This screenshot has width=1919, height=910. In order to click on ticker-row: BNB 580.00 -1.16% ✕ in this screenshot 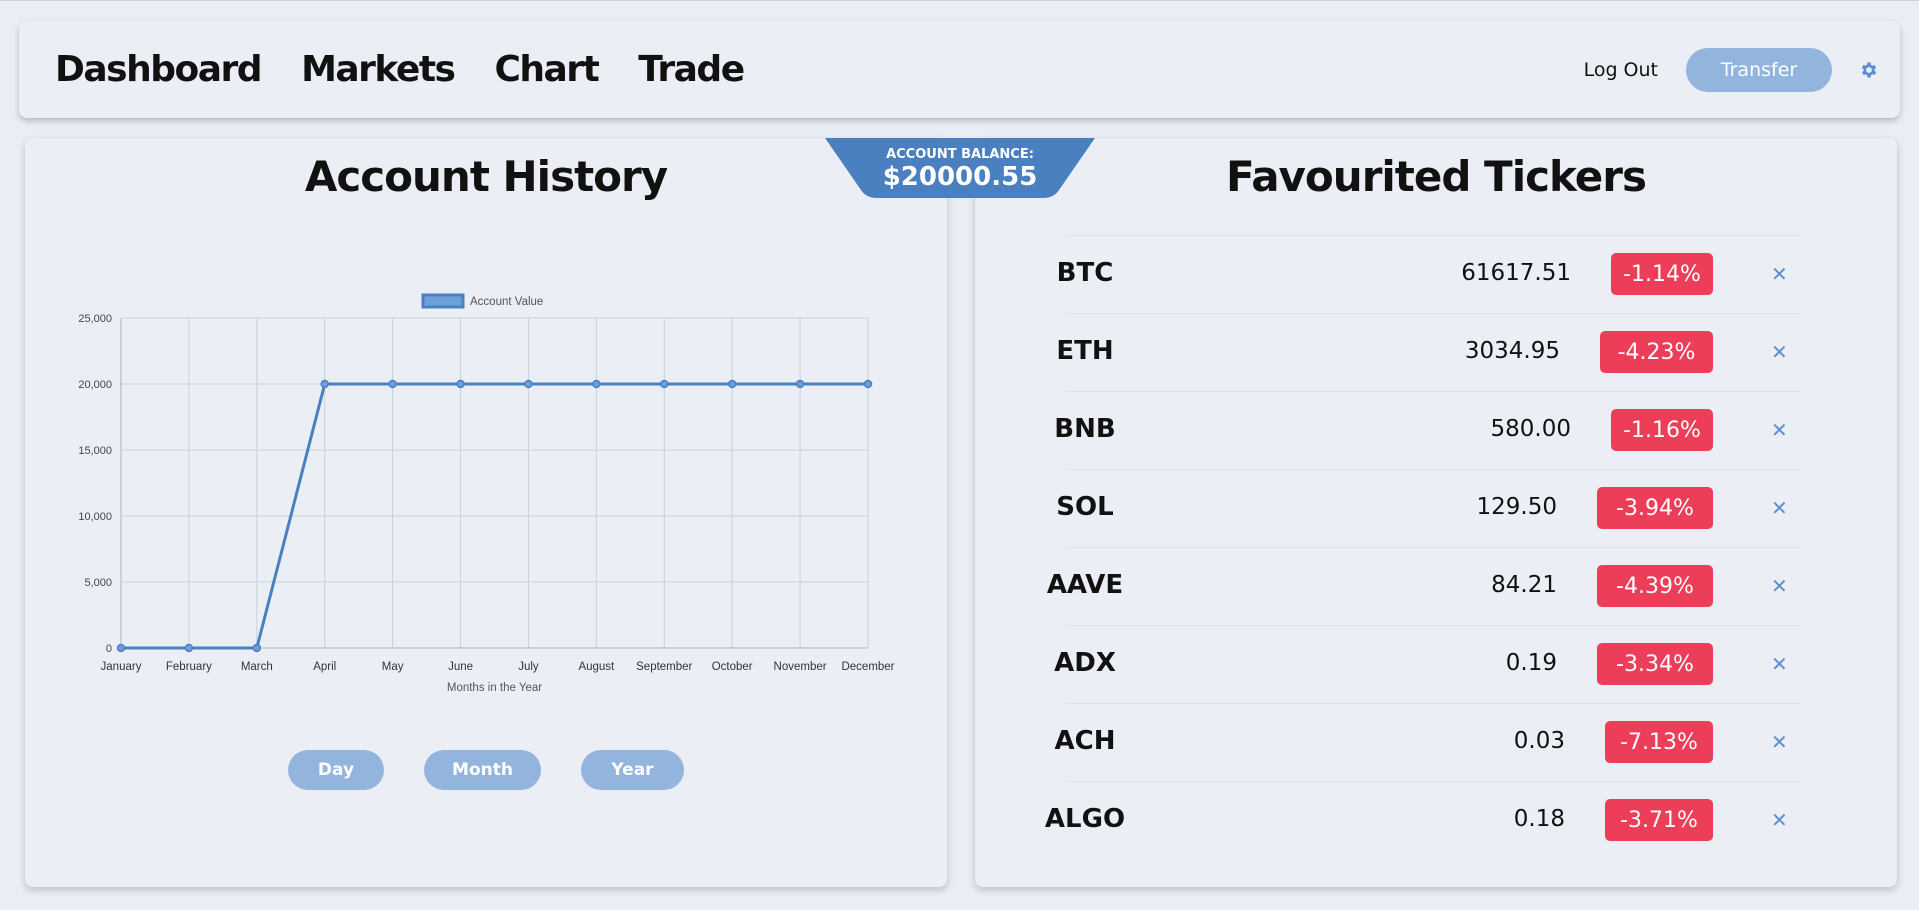, I will do `click(1427, 430)`.